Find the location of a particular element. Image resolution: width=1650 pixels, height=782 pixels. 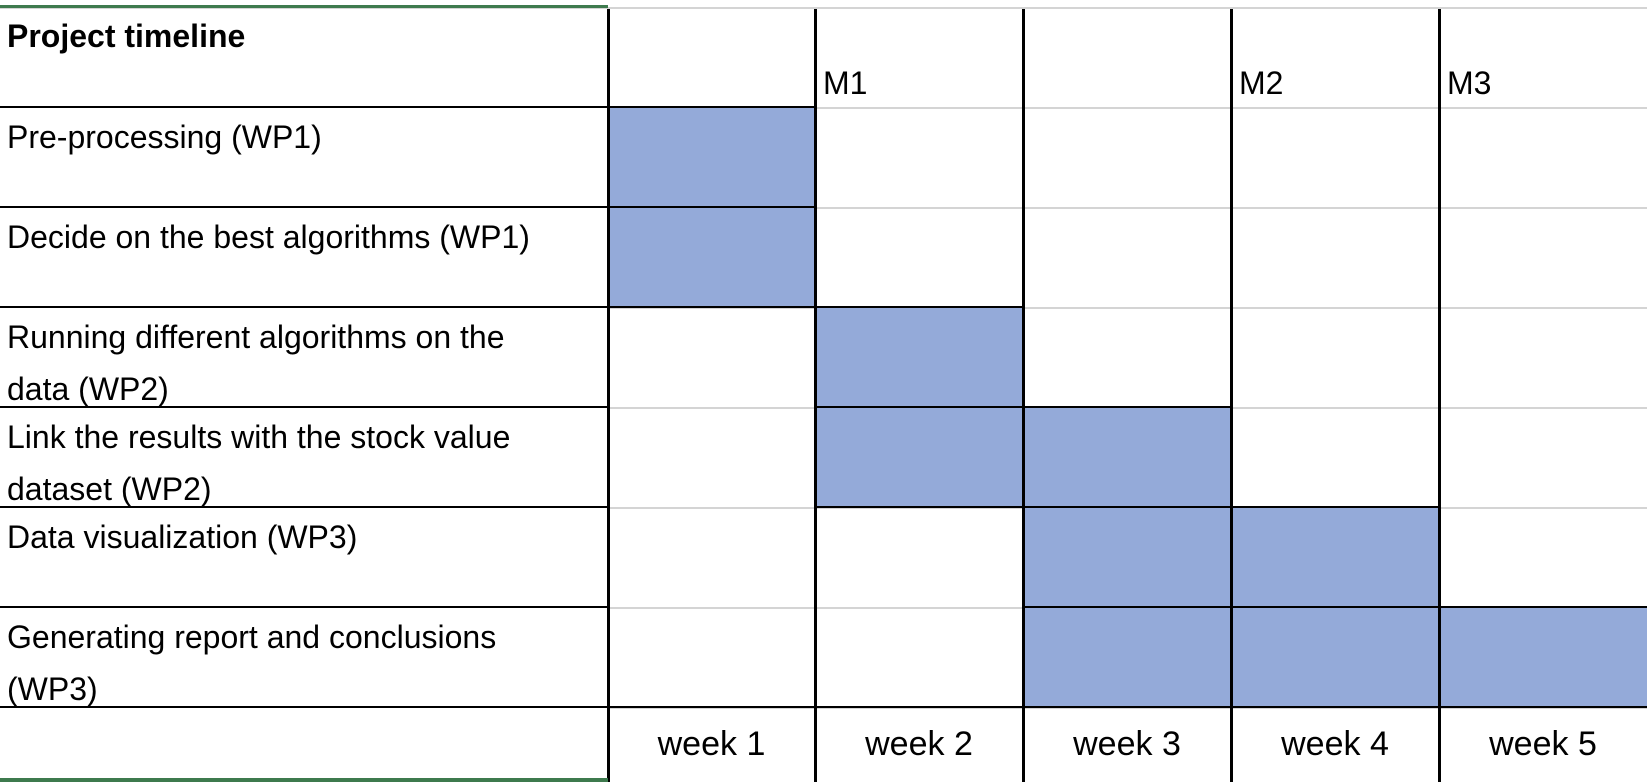

task-label: Generating report and conclusions is located at coordinates (252, 637).